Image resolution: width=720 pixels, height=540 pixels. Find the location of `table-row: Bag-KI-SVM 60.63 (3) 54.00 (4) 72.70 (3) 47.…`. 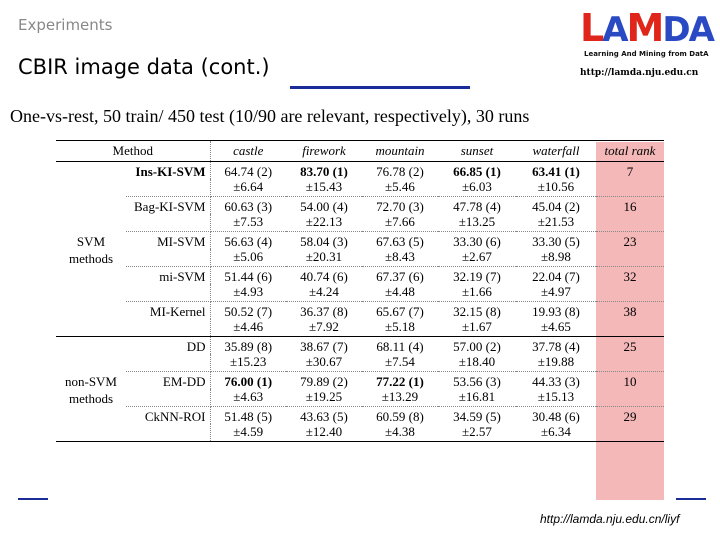

table-row: Bag-KI-SVM 60.63 (3) 54.00 (4) 72.70 (3) 47.… is located at coordinates (360, 214).